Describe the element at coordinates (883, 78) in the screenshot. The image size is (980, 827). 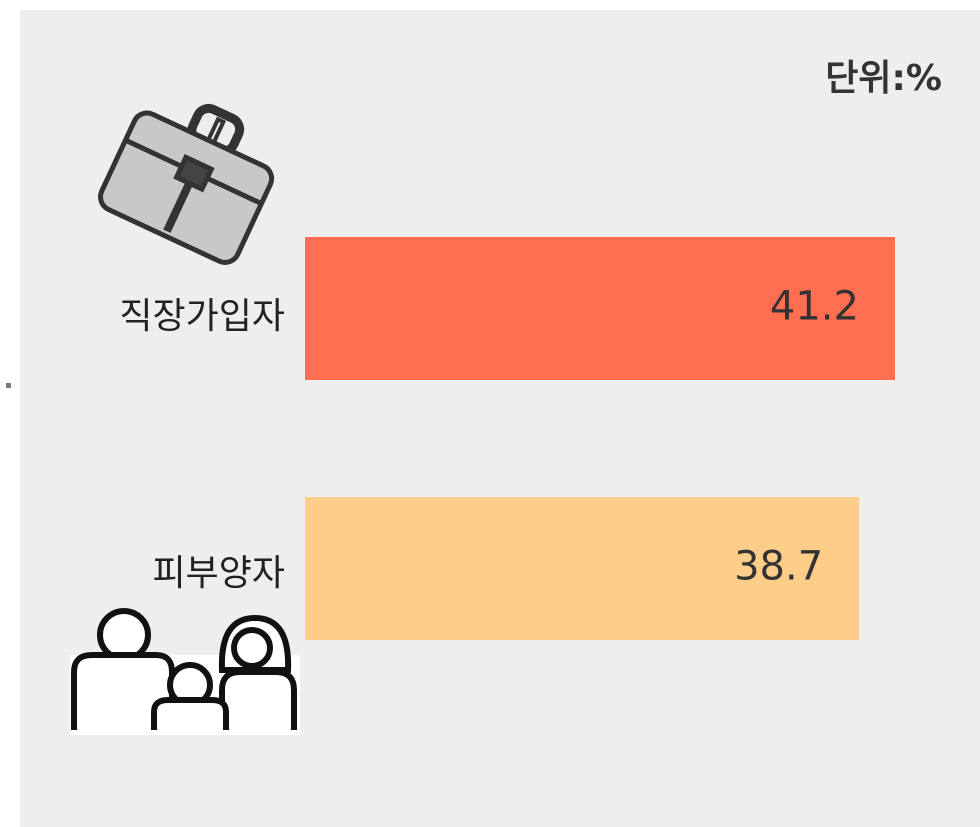
I see `unit-label: 단위:%` at that location.